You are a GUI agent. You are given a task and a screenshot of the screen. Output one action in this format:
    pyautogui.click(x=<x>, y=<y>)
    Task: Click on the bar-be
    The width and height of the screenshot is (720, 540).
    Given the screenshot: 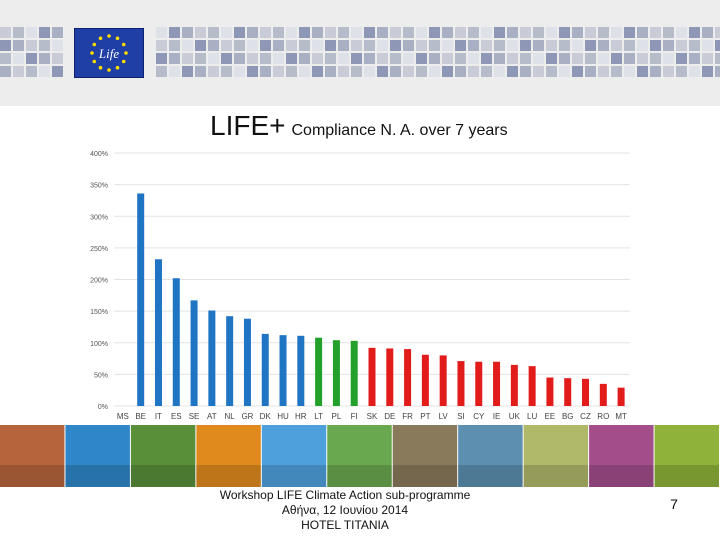 What is the action you would take?
    pyautogui.click(x=141, y=299)
    